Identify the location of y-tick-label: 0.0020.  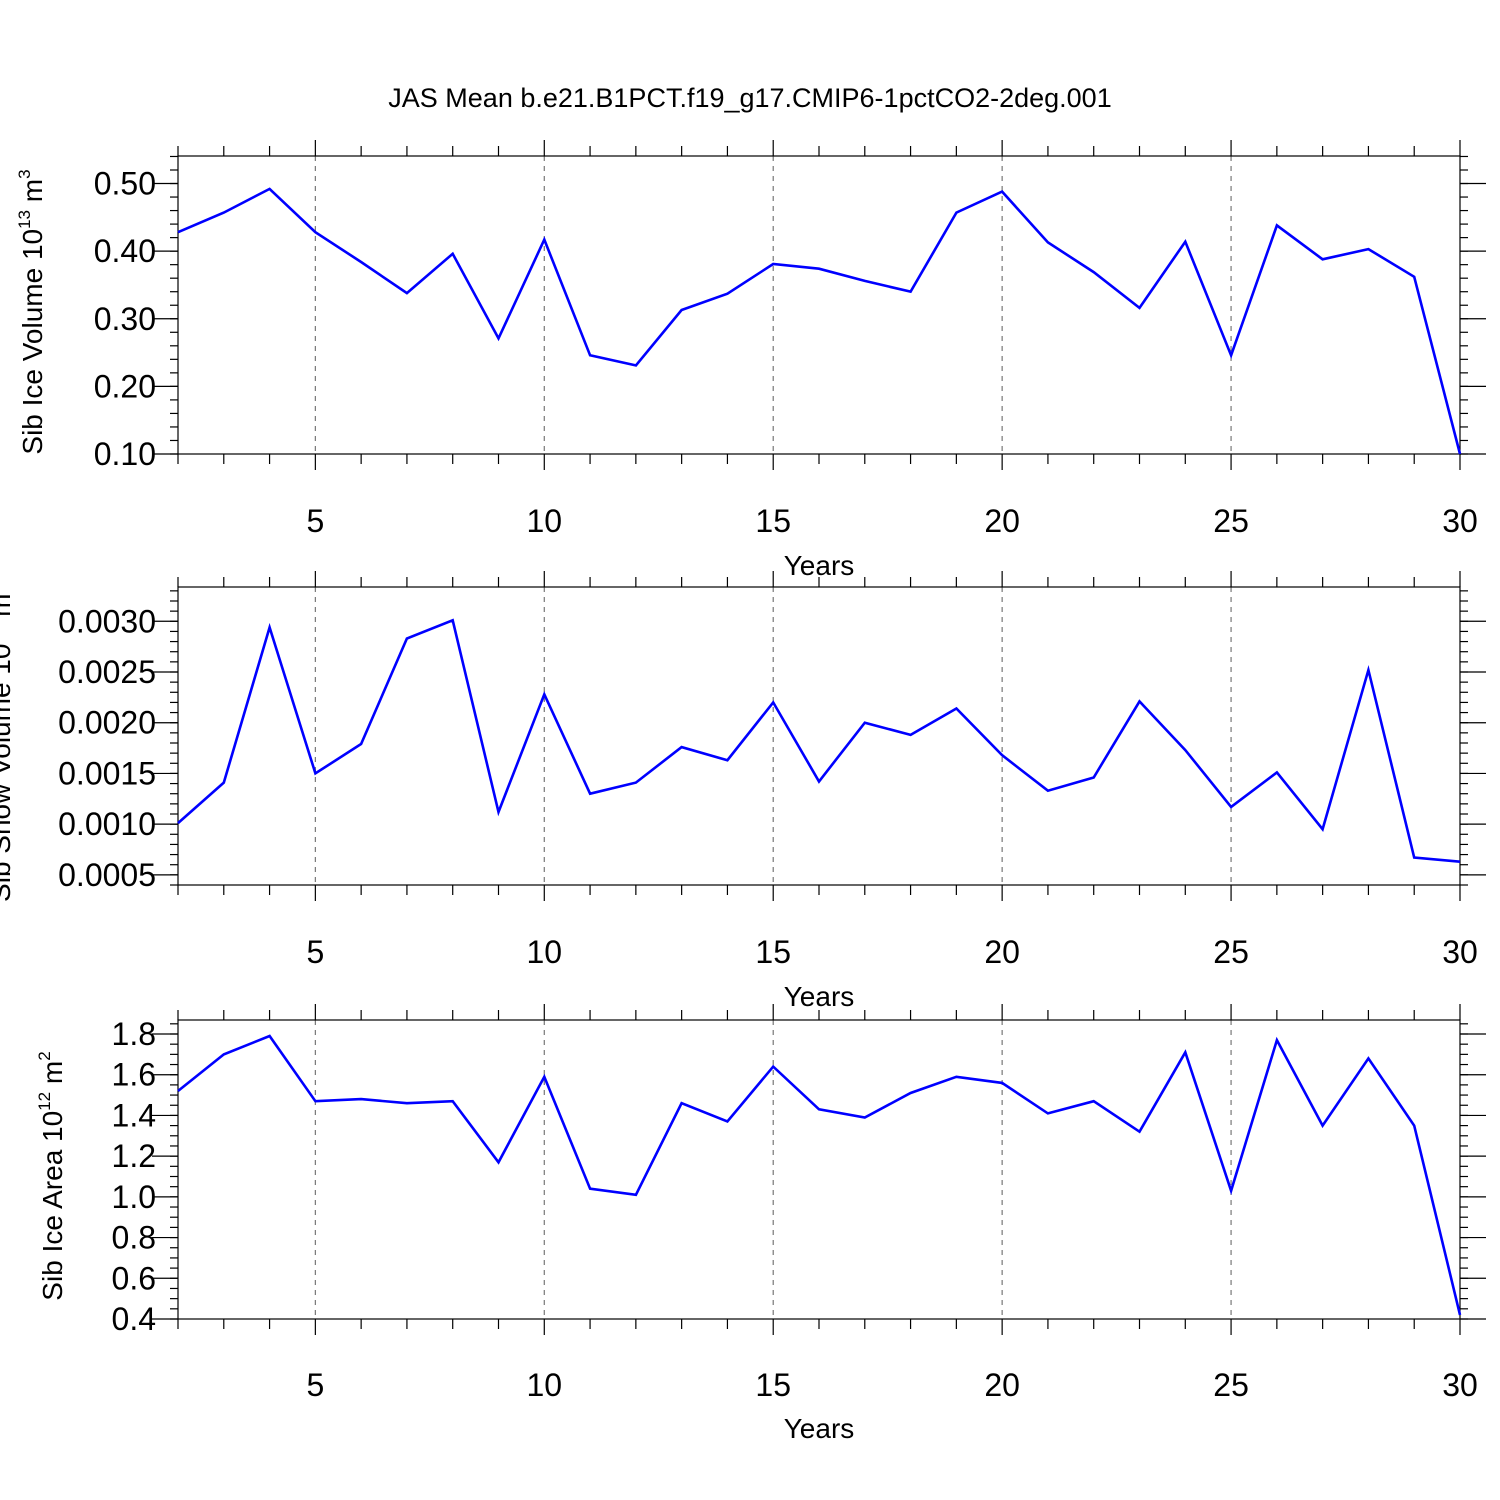
(107, 723).